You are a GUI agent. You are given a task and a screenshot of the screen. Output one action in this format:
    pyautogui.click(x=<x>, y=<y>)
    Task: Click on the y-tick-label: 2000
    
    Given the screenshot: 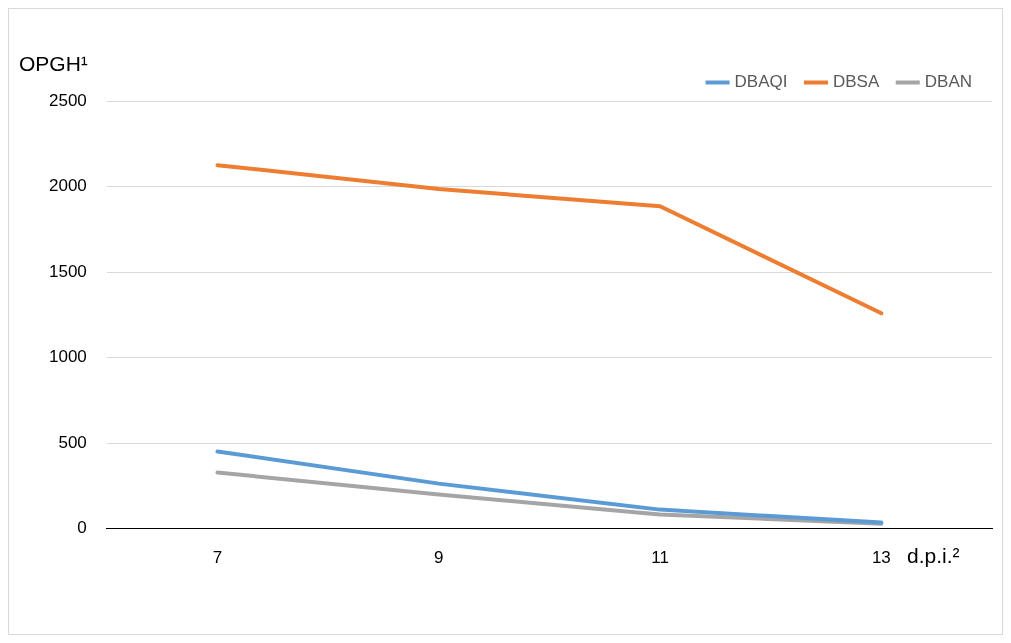 What is the action you would take?
    pyautogui.click(x=67, y=186)
    